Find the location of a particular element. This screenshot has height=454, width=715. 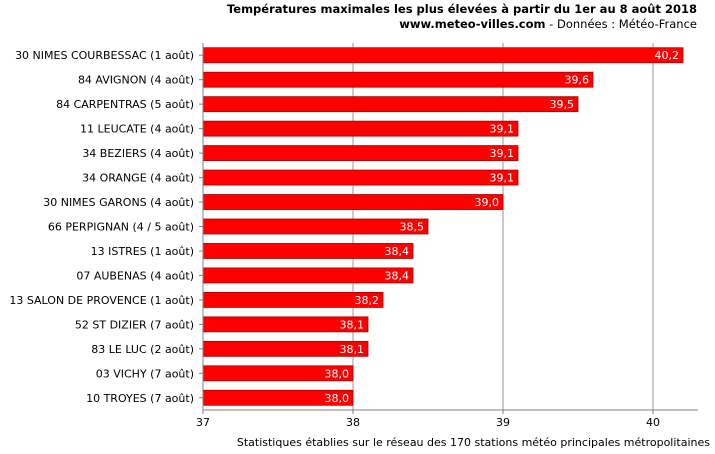

category-label: 13 ISTRES (1 août) is located at coordinates (142, 251).